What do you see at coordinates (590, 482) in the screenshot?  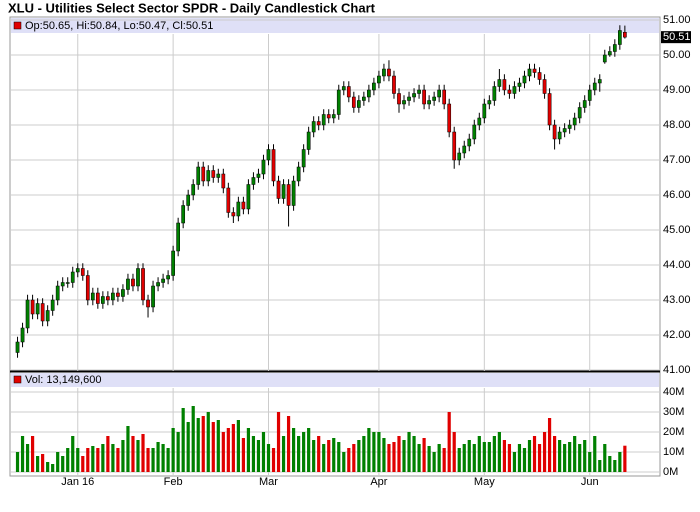 I see `x-tick-label: Jun` at bounding box center [590, 482].